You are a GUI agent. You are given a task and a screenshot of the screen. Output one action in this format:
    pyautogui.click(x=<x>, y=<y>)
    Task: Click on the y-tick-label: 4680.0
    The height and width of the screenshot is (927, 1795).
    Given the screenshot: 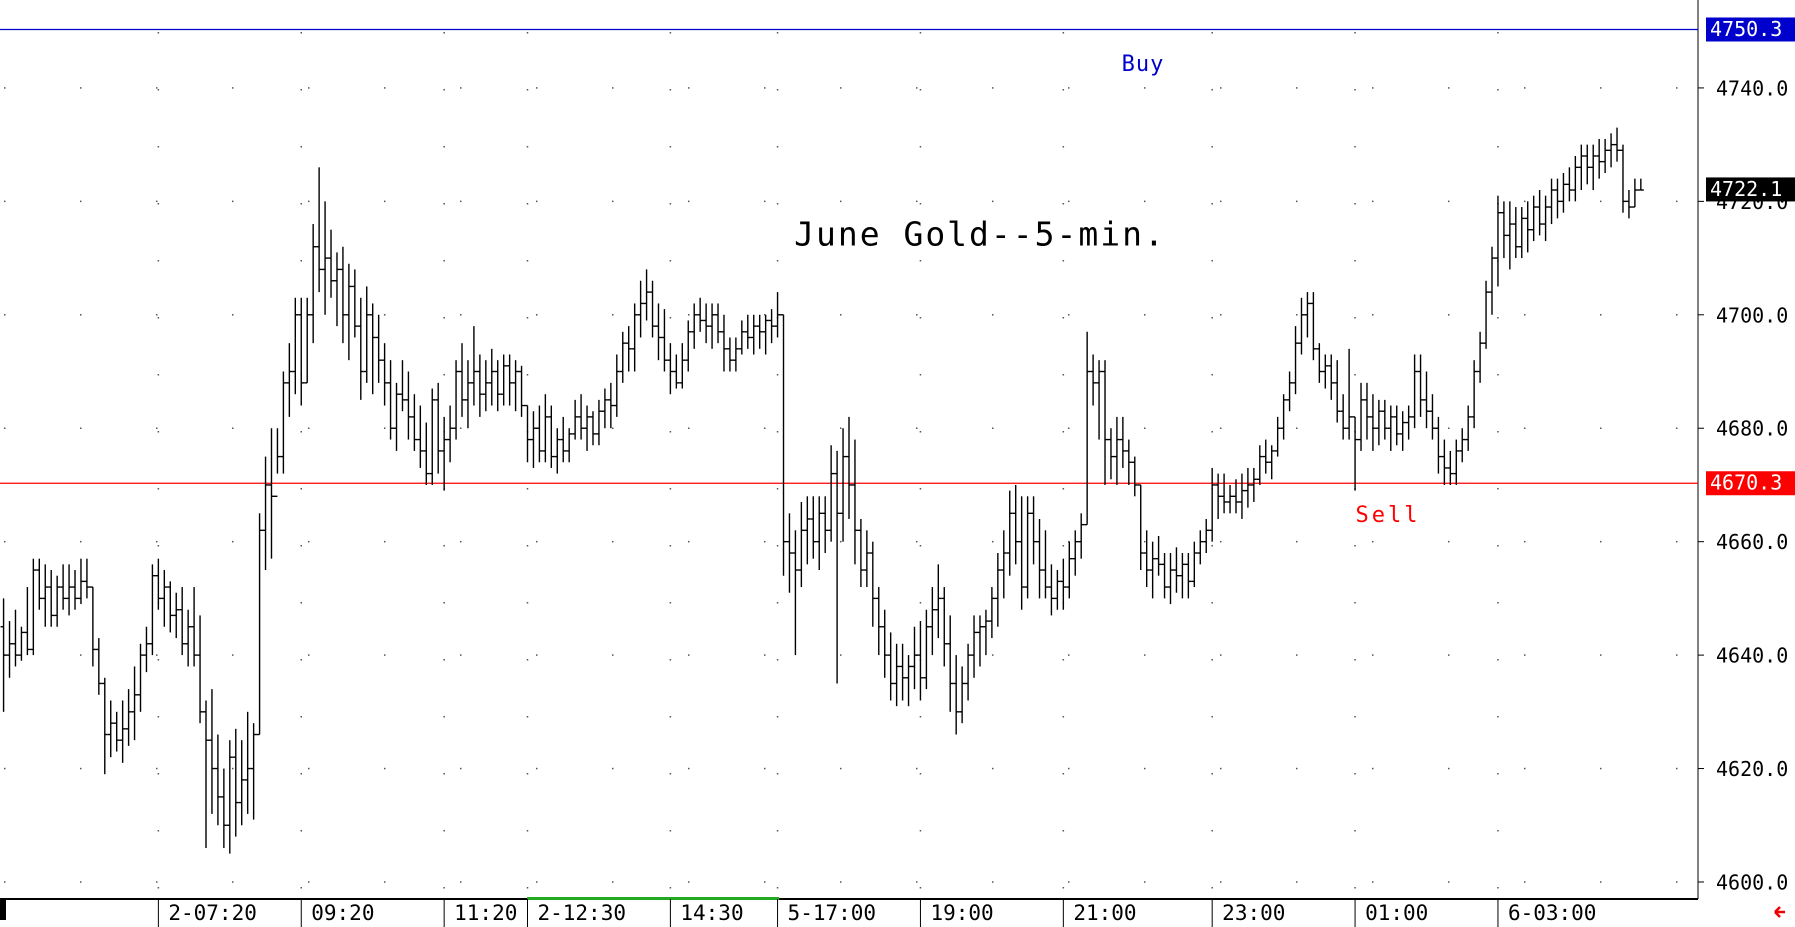 What is the action you would take?
    pyautogui.click(x=1752, y=429)
    